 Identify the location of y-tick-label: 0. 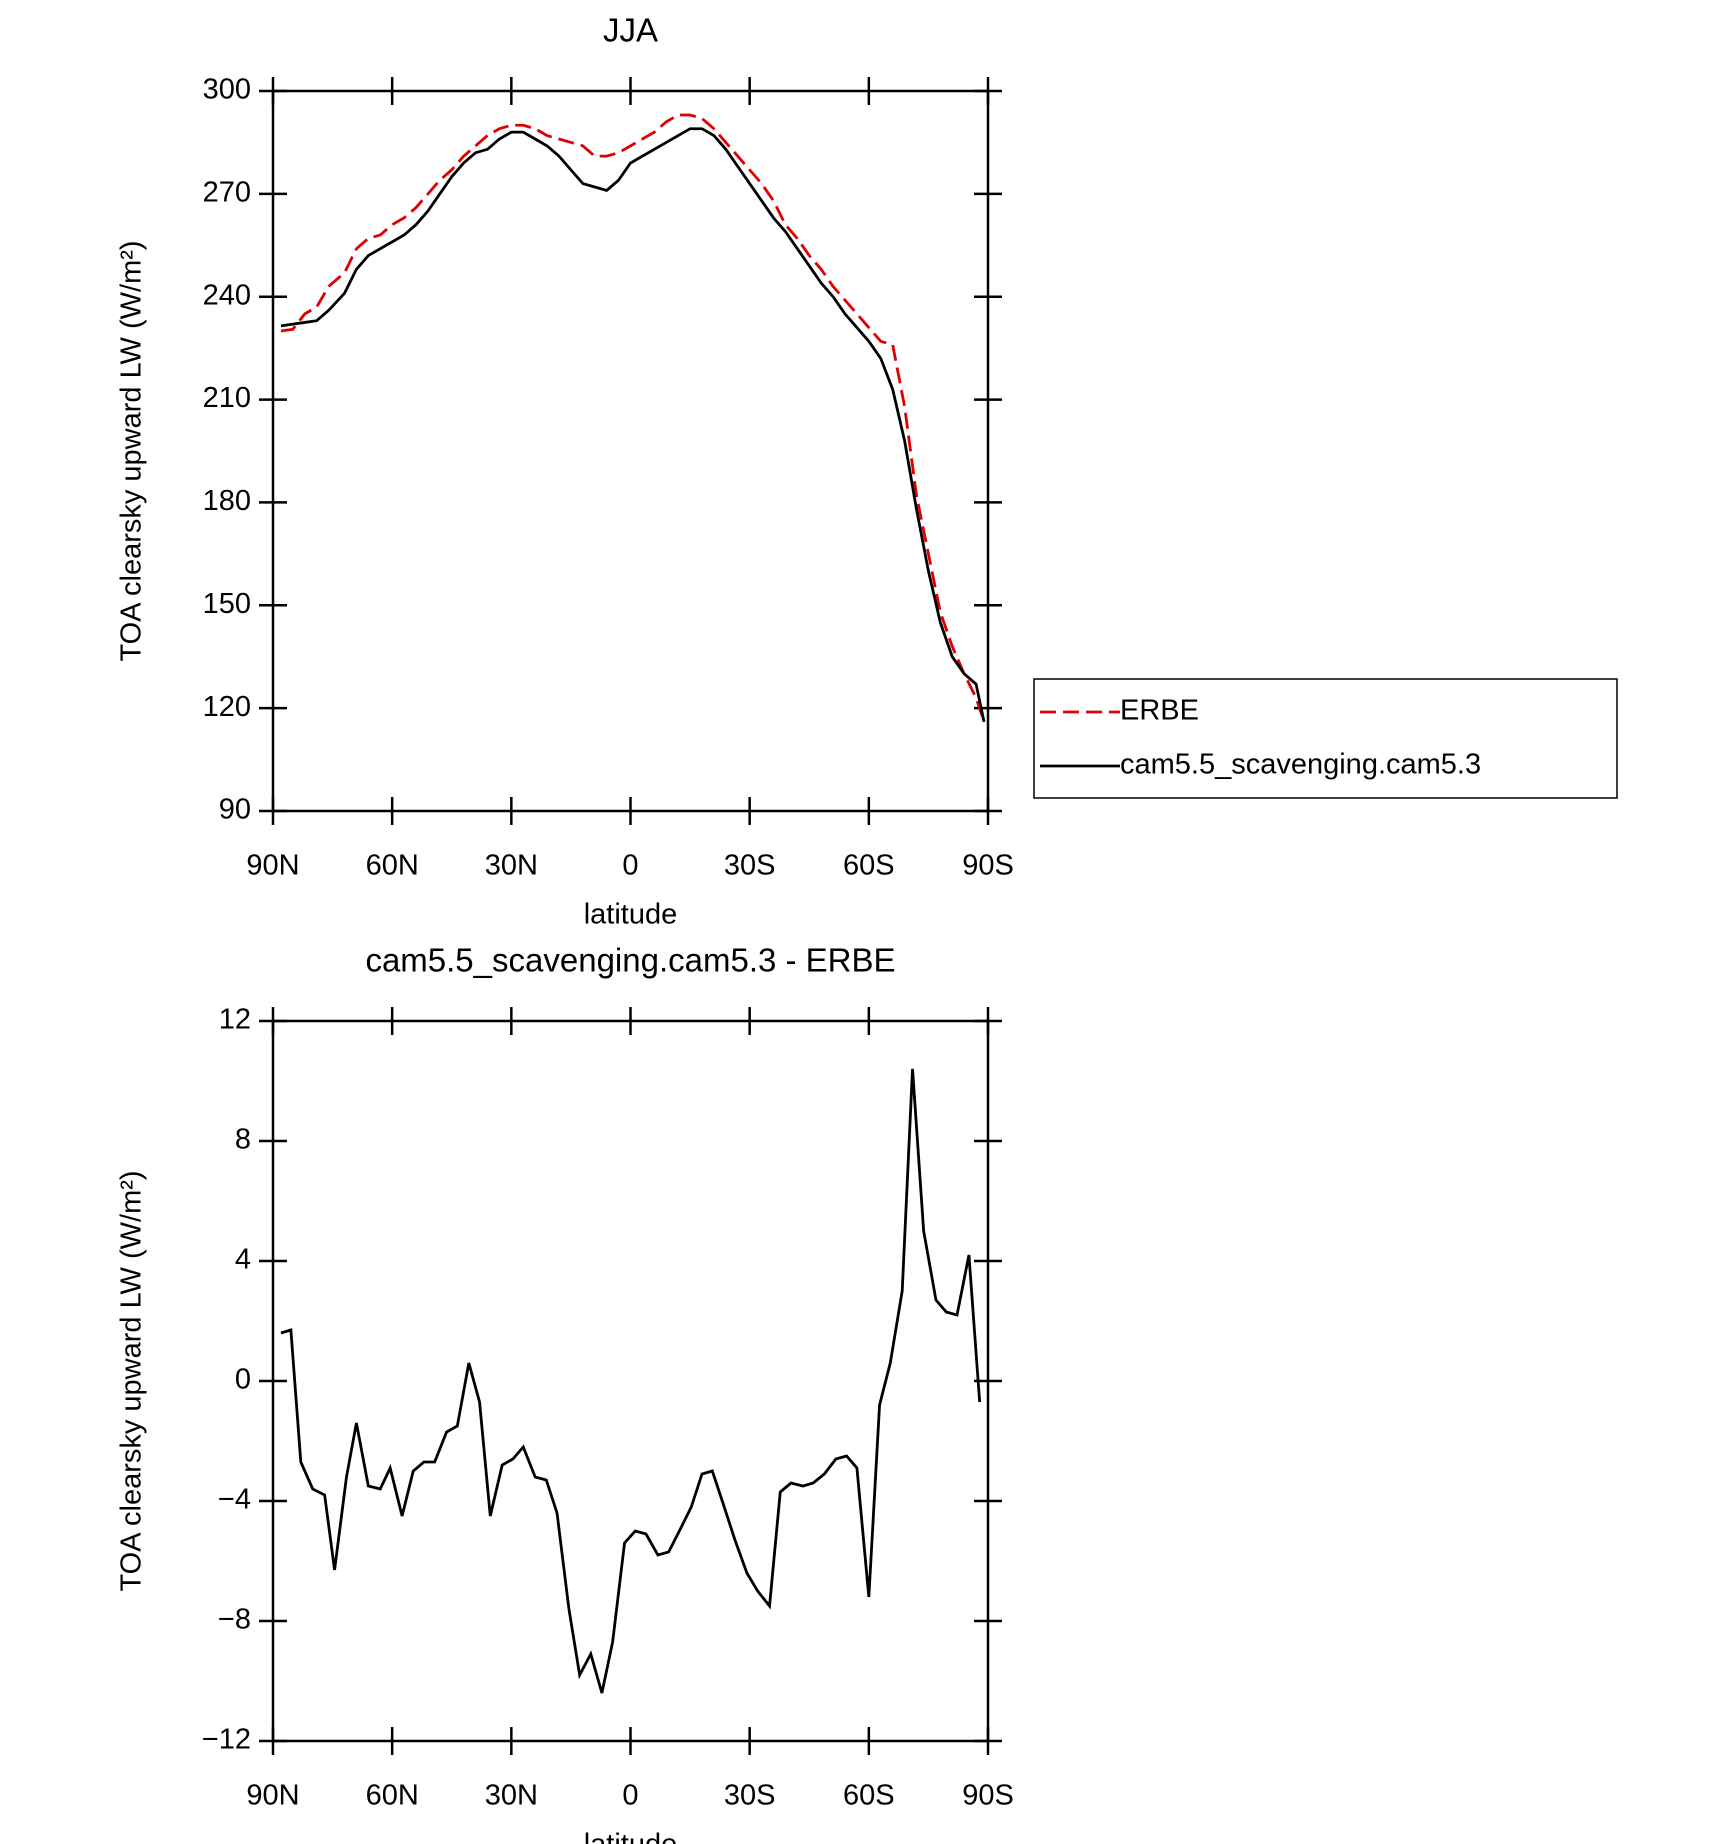
(243, 1380).